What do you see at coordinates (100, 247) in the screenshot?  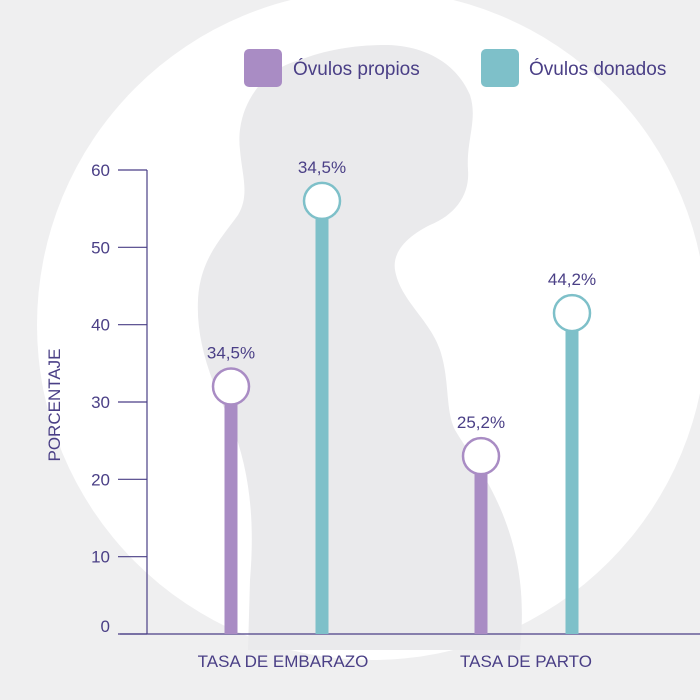 I see `y-tick-label: 50` at bounding box center [100, 247].